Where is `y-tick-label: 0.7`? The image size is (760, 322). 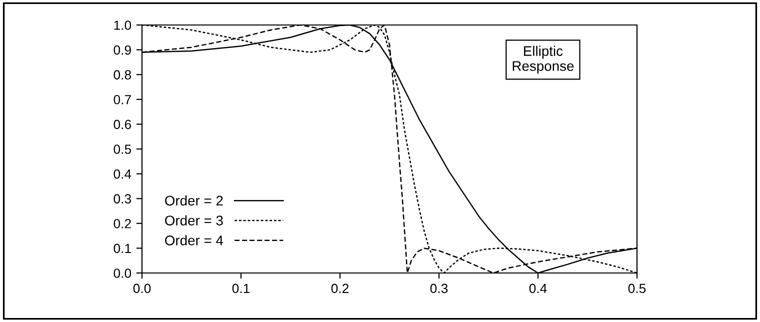 y-tick-label: 0.7 is located at coordinates (122, 99).